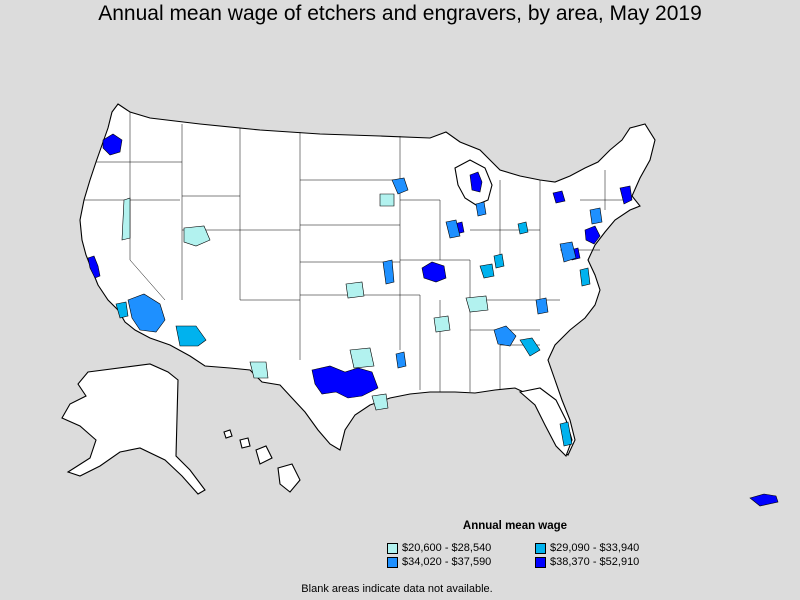  I want to click on kansas-city-area, so click(388, 272).